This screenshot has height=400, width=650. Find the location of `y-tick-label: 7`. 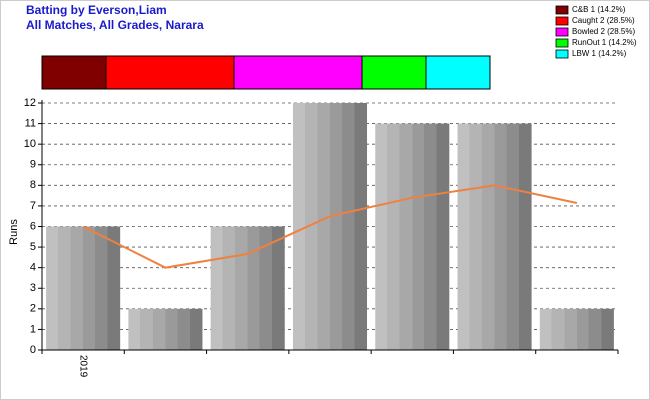

y-tick-label: 7 is located at coordinates (33, 206).